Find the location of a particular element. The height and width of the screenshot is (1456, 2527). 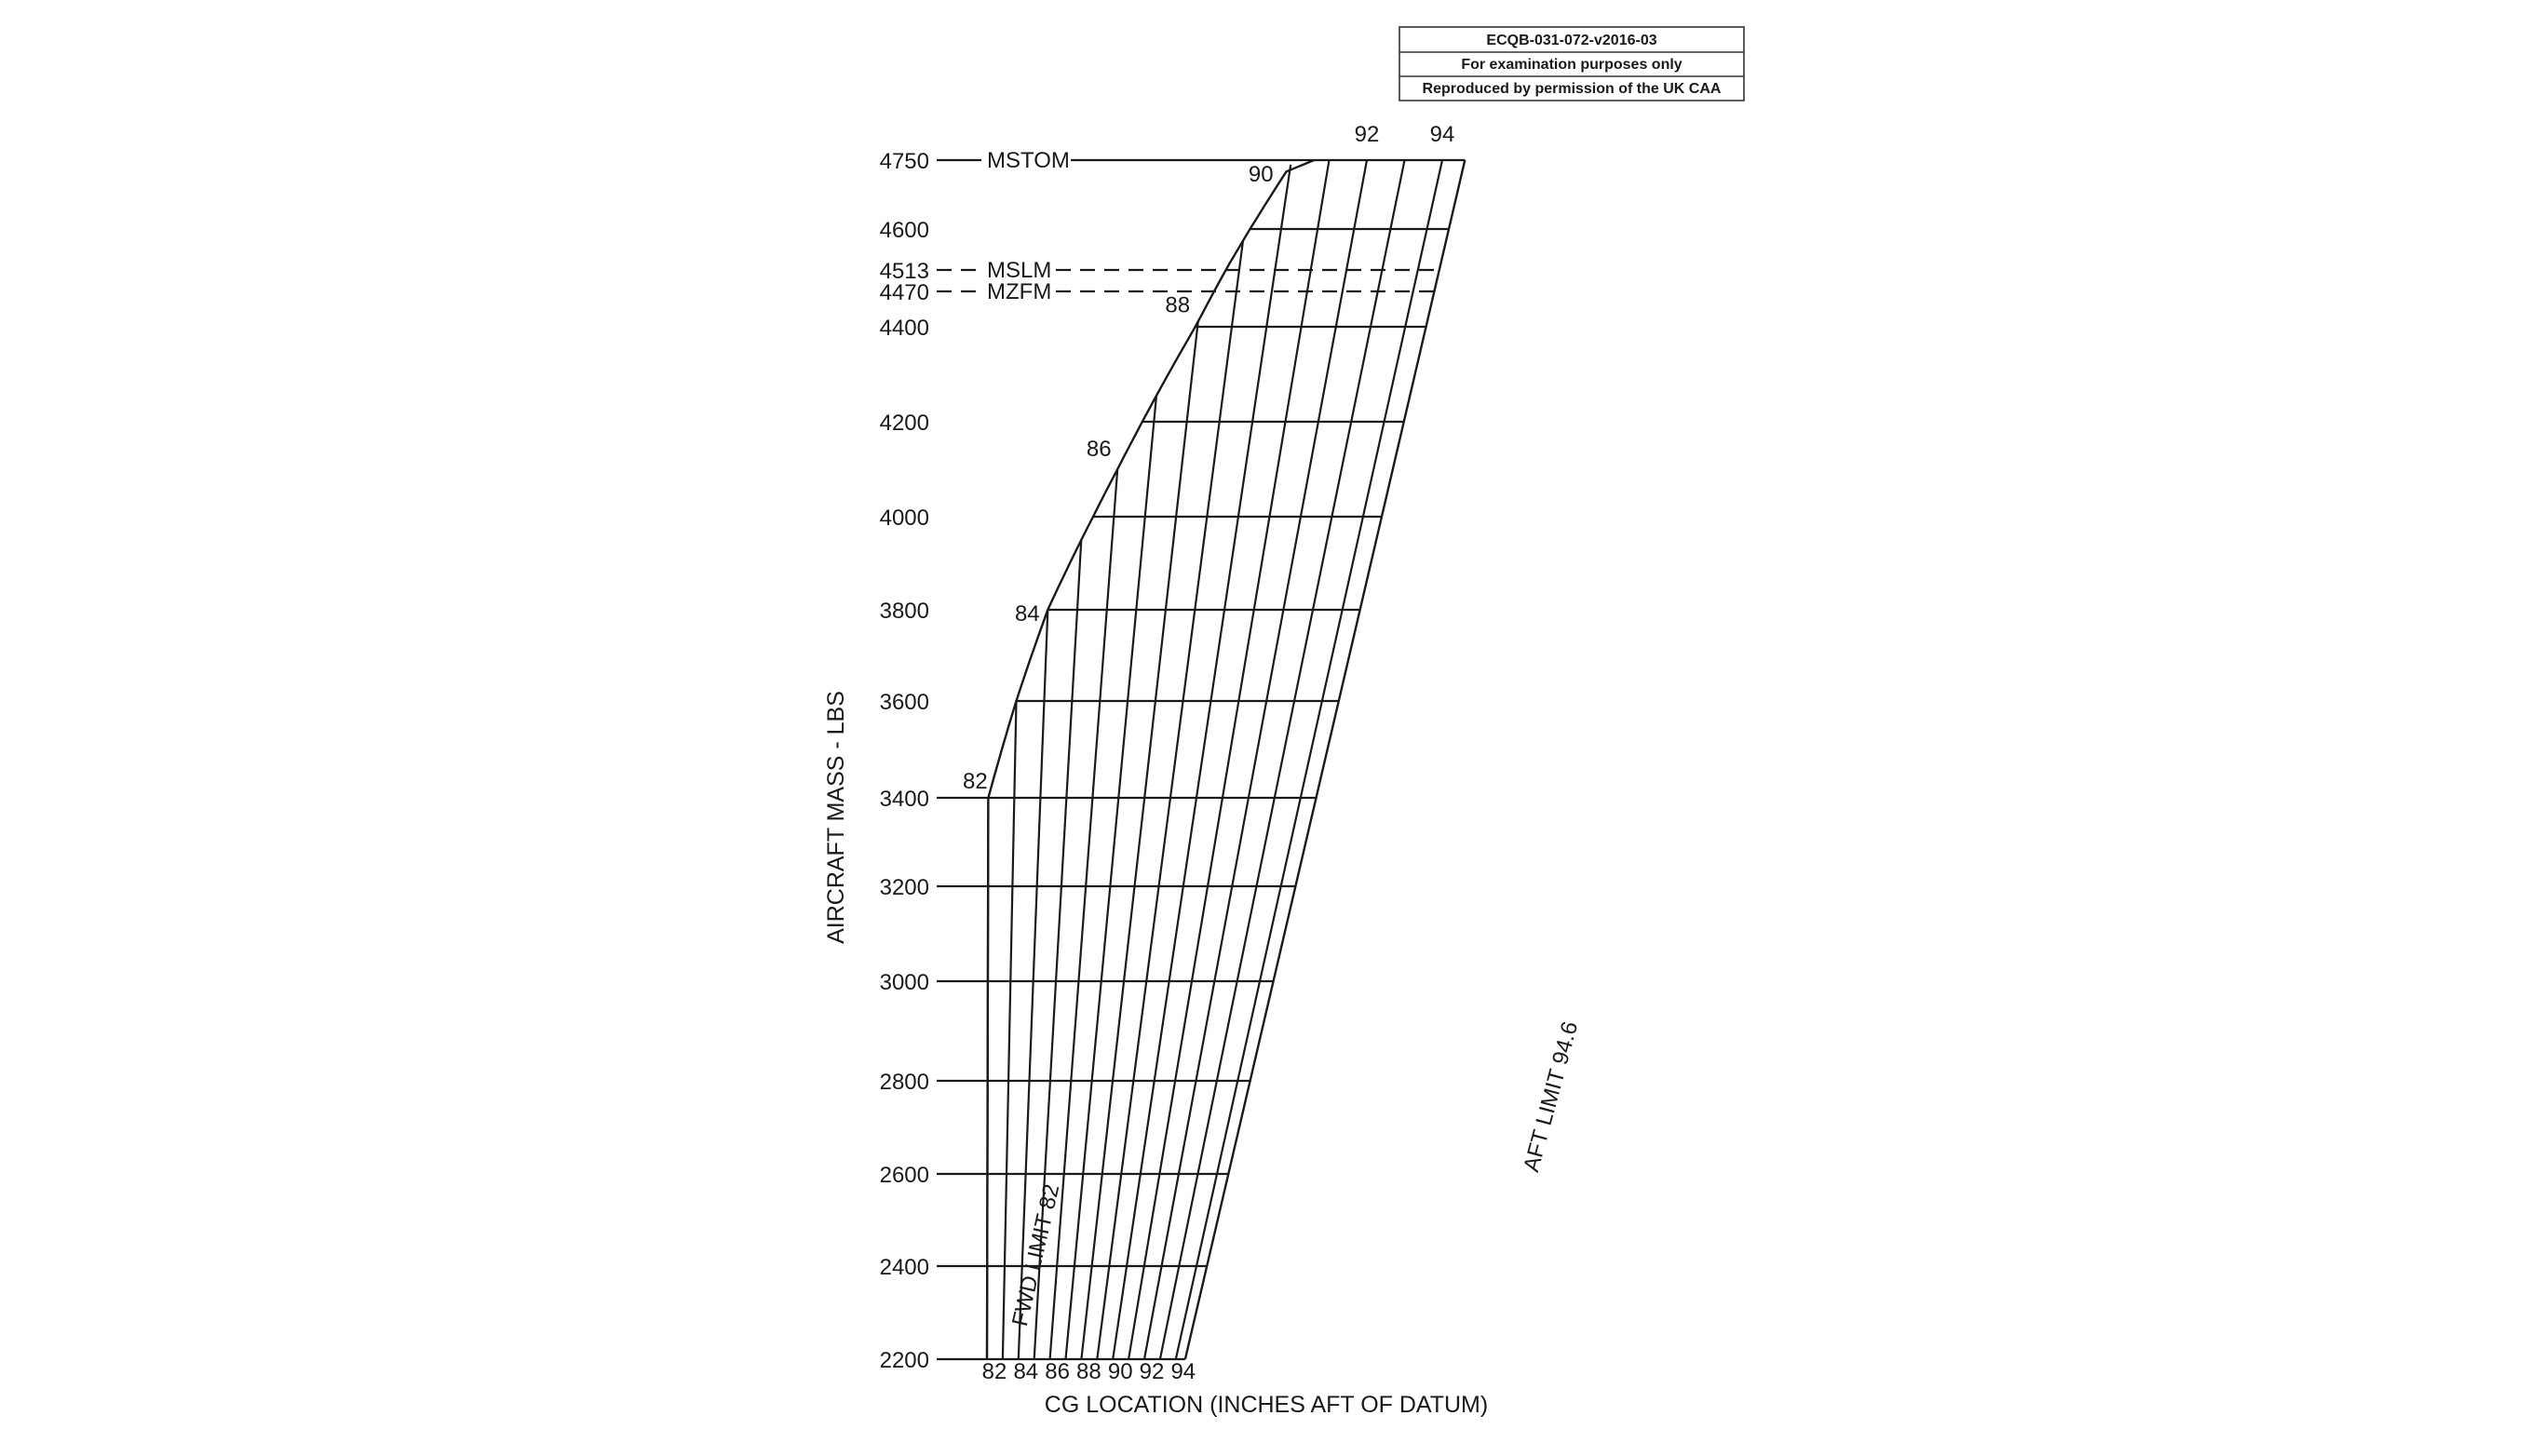

y-tick-label-2800: 2800 is located at coordinates (904, 1082).